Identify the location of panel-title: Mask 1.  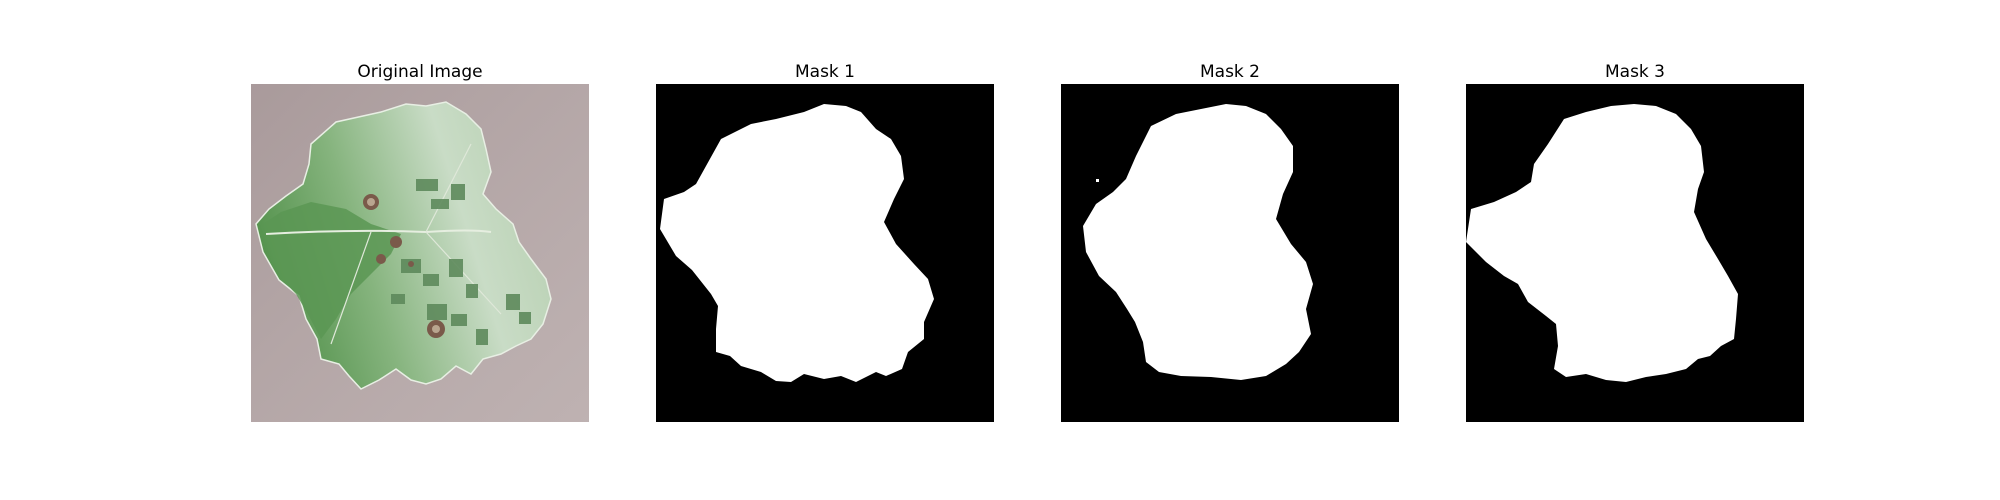
(824, 72).